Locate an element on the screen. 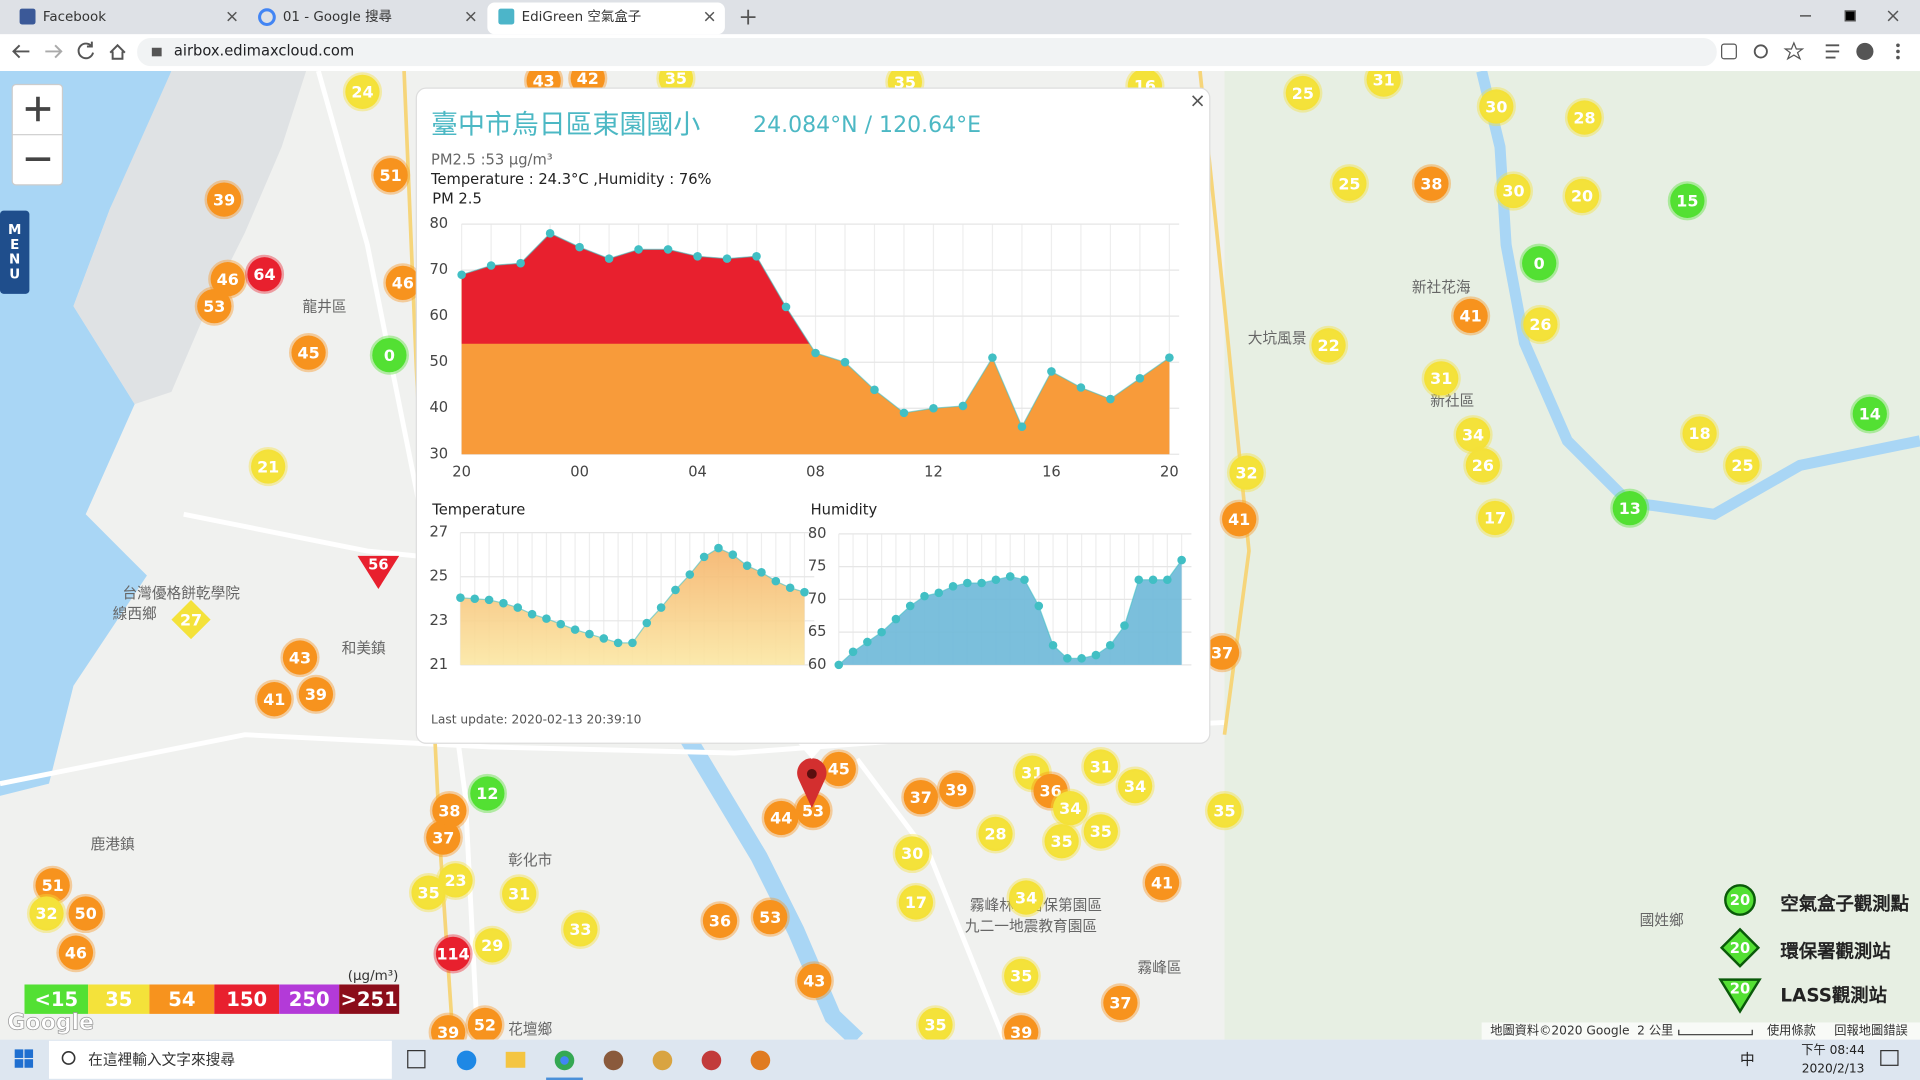 The height and width of the screenshot is (1080, 1920). legend-icon-value: 20 is located at coordinates (1740, 900).